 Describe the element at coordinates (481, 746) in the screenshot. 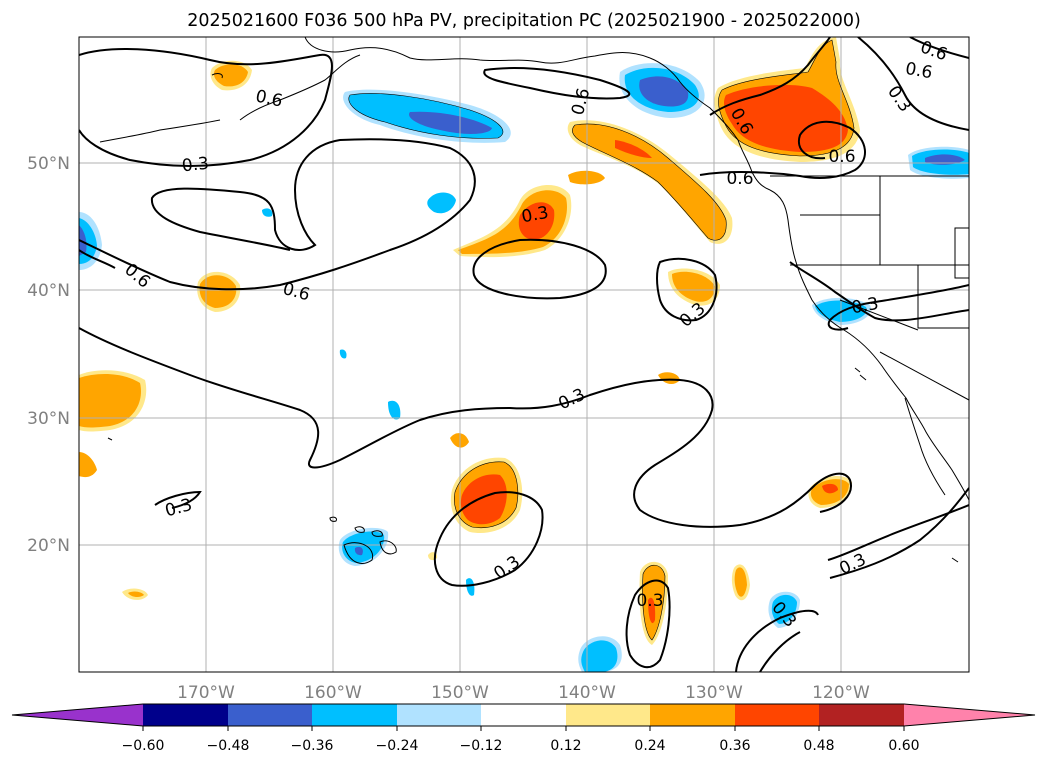

I see `colorbar-tick-label: −0.12` at that location.